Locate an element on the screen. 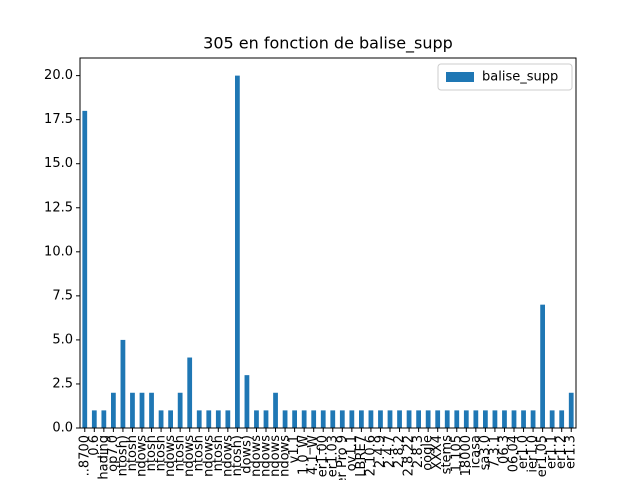 The image size is (640, 480). x-tick-label: er1.0 is located at coordinates (523, 452).